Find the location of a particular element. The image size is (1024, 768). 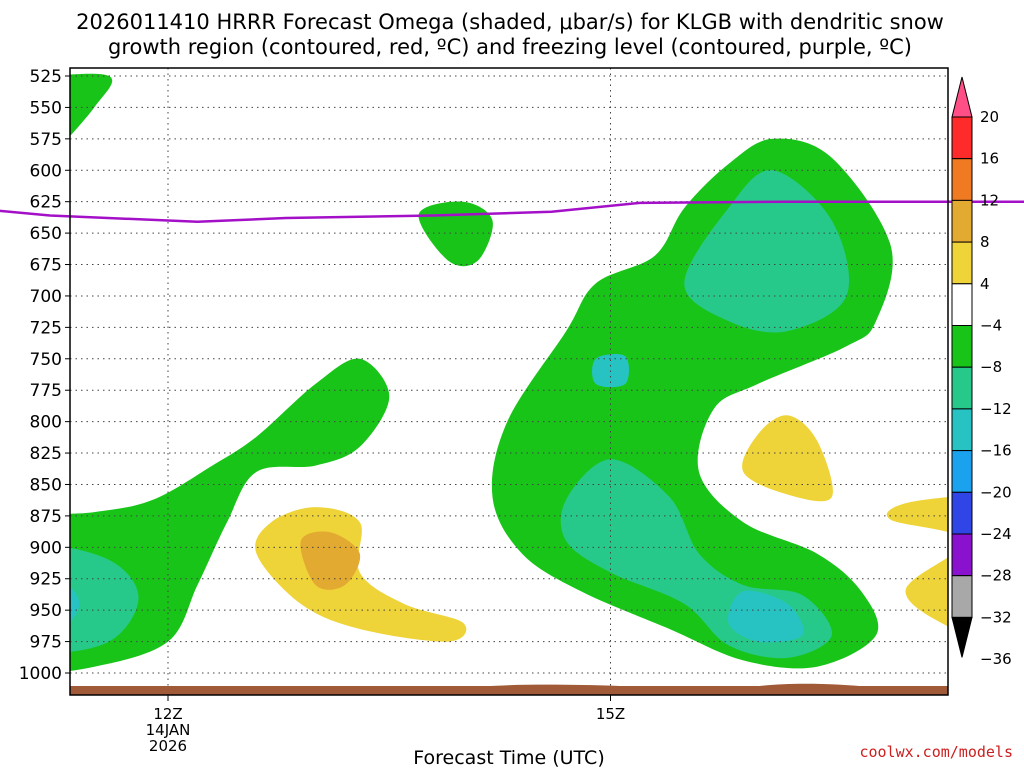

y-tick-label-975: 975 is located at coordinates (46, 643).